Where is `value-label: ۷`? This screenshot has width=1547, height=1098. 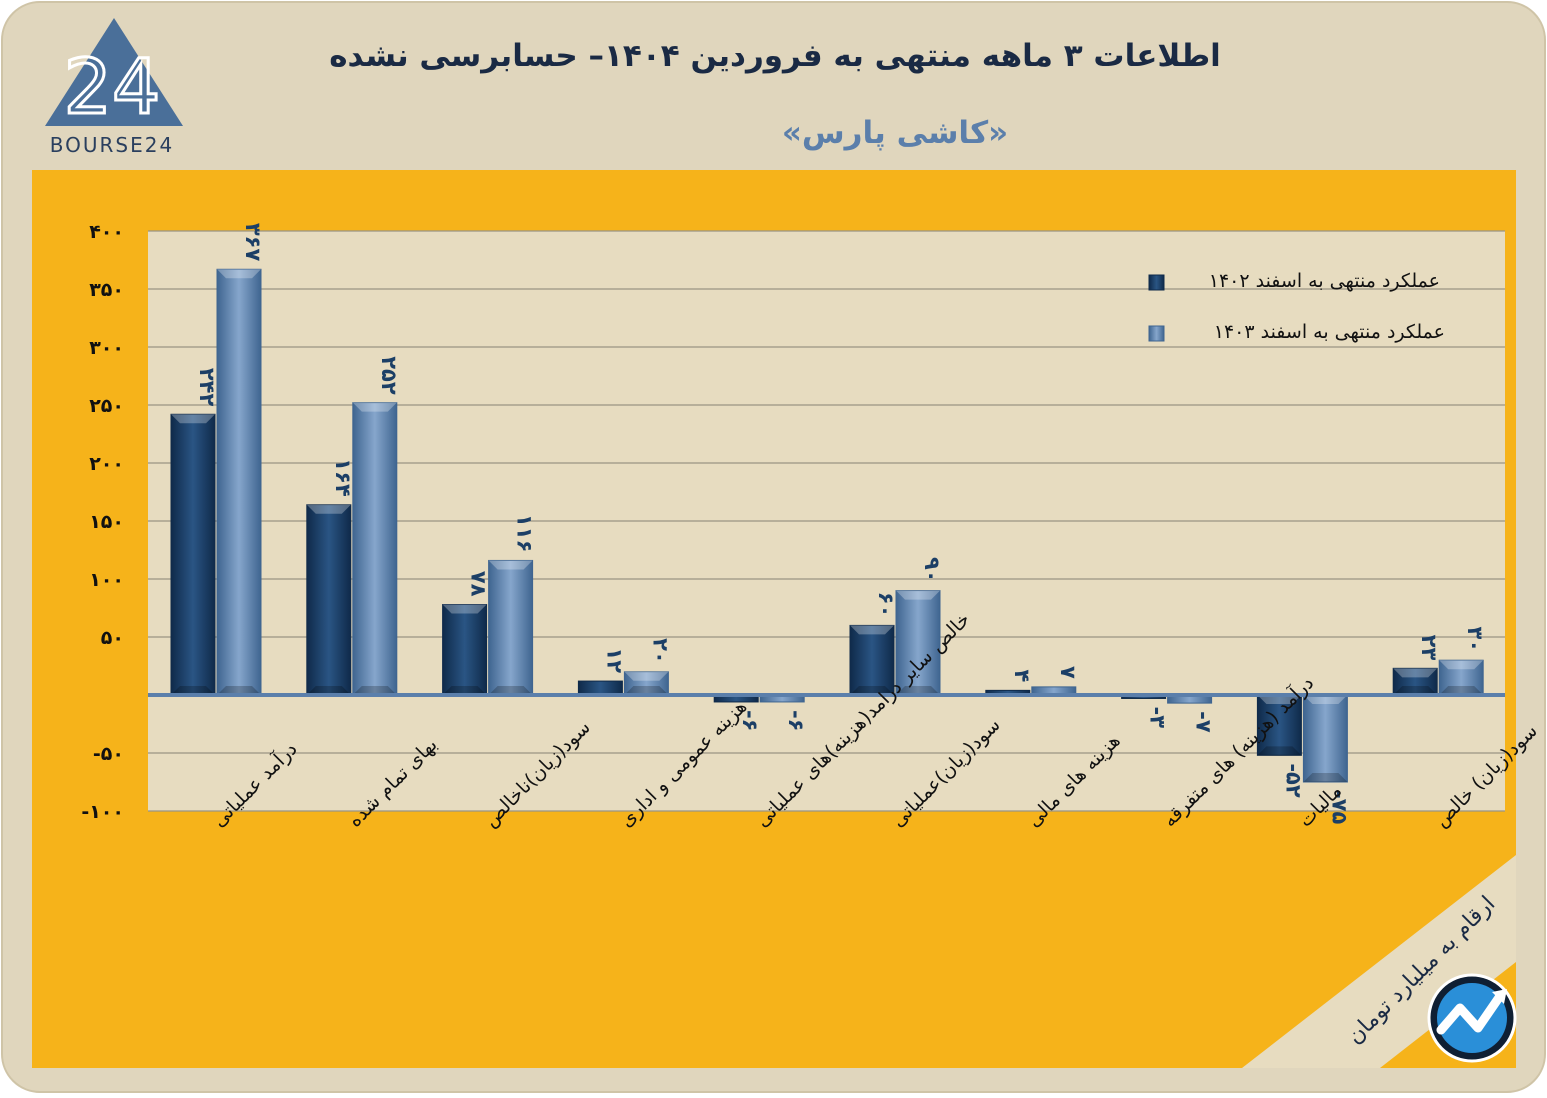 value-label: ۷ is located at coordinates (1068, 672).